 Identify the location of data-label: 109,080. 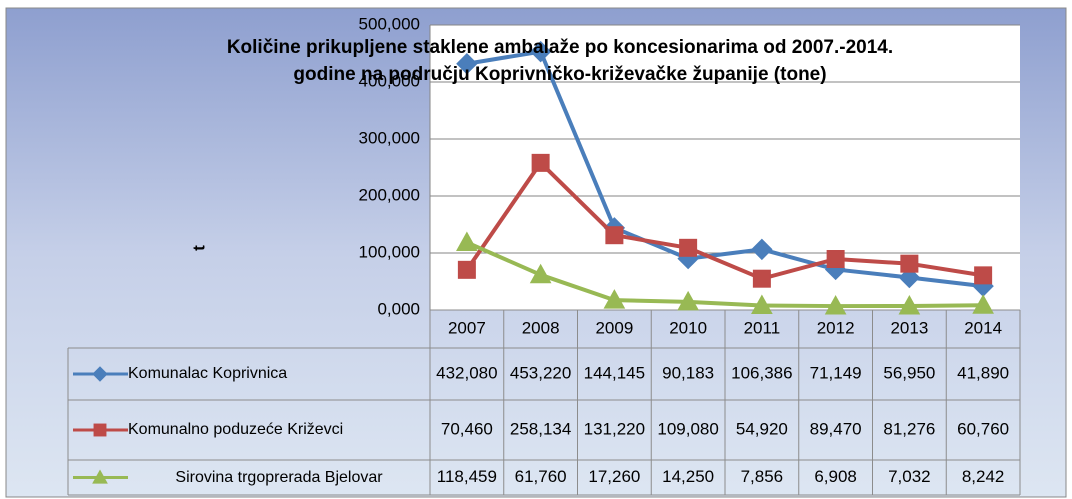
(687, 428).